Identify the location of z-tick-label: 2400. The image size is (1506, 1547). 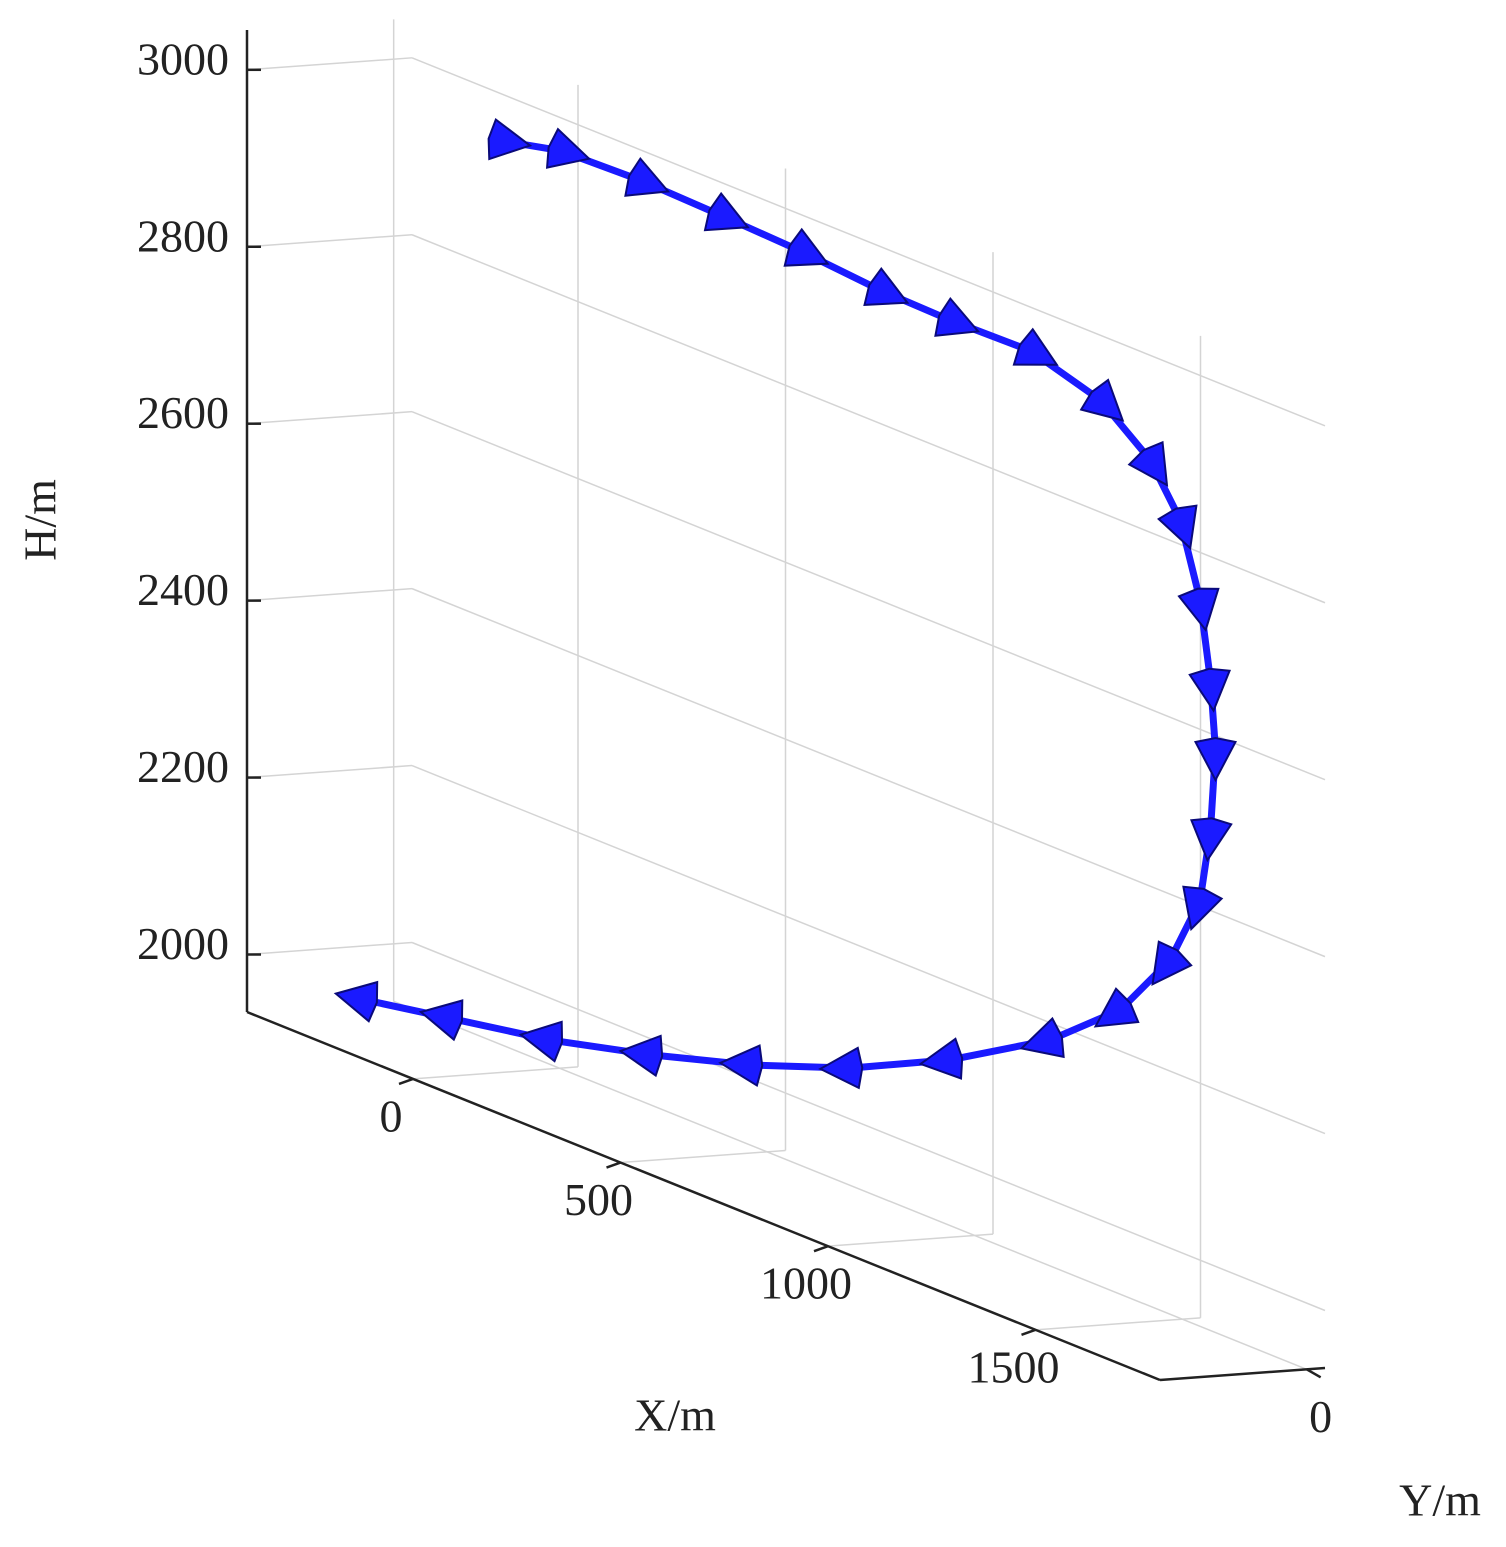
(183, 589).